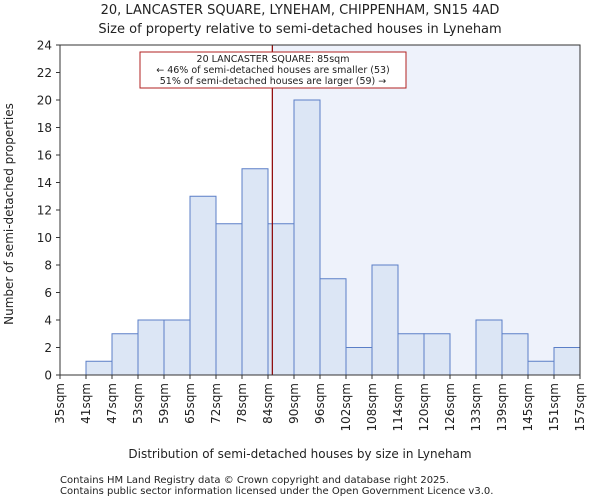  What do you see at coordinates (359, 361) in the screenshot?
I see `bar-102sqm` at bounding box center [359, 361].